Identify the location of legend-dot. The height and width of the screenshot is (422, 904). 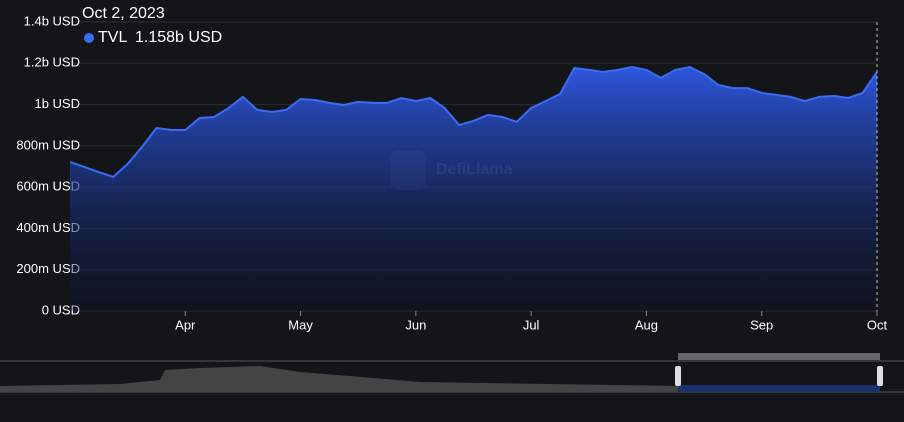
(89, 38).